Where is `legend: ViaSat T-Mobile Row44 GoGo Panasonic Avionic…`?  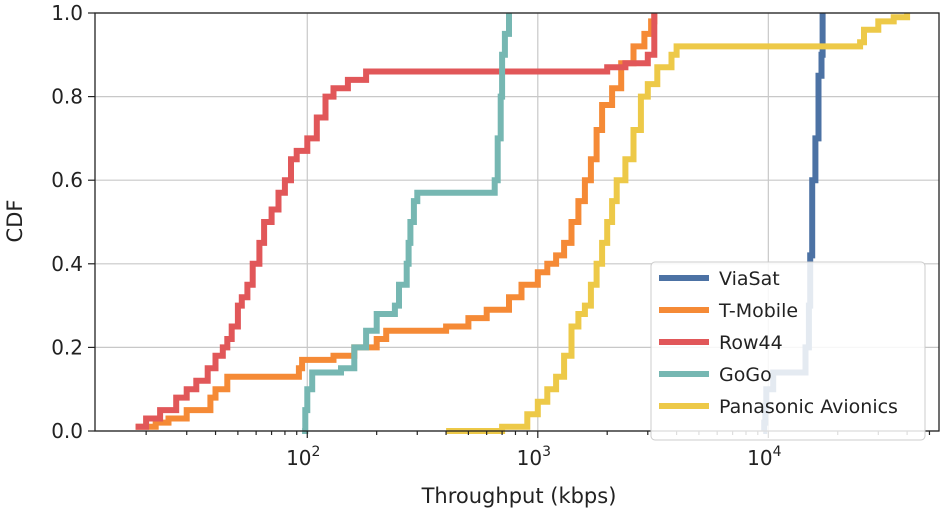 legend: ViaSat T-Mobile Row44 GoGo Panasonic Avionic… is located at coordinates (788, 351).